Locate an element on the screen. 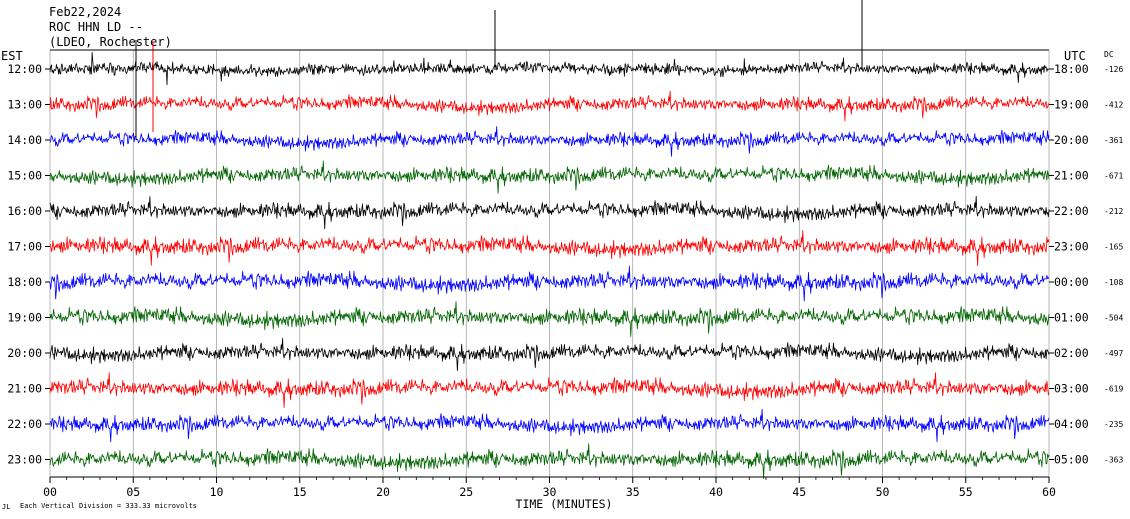 The width and height of the screenshot is (1130, 519). utc-hour-label: 23:00 is located at coordinates (1071, 247).